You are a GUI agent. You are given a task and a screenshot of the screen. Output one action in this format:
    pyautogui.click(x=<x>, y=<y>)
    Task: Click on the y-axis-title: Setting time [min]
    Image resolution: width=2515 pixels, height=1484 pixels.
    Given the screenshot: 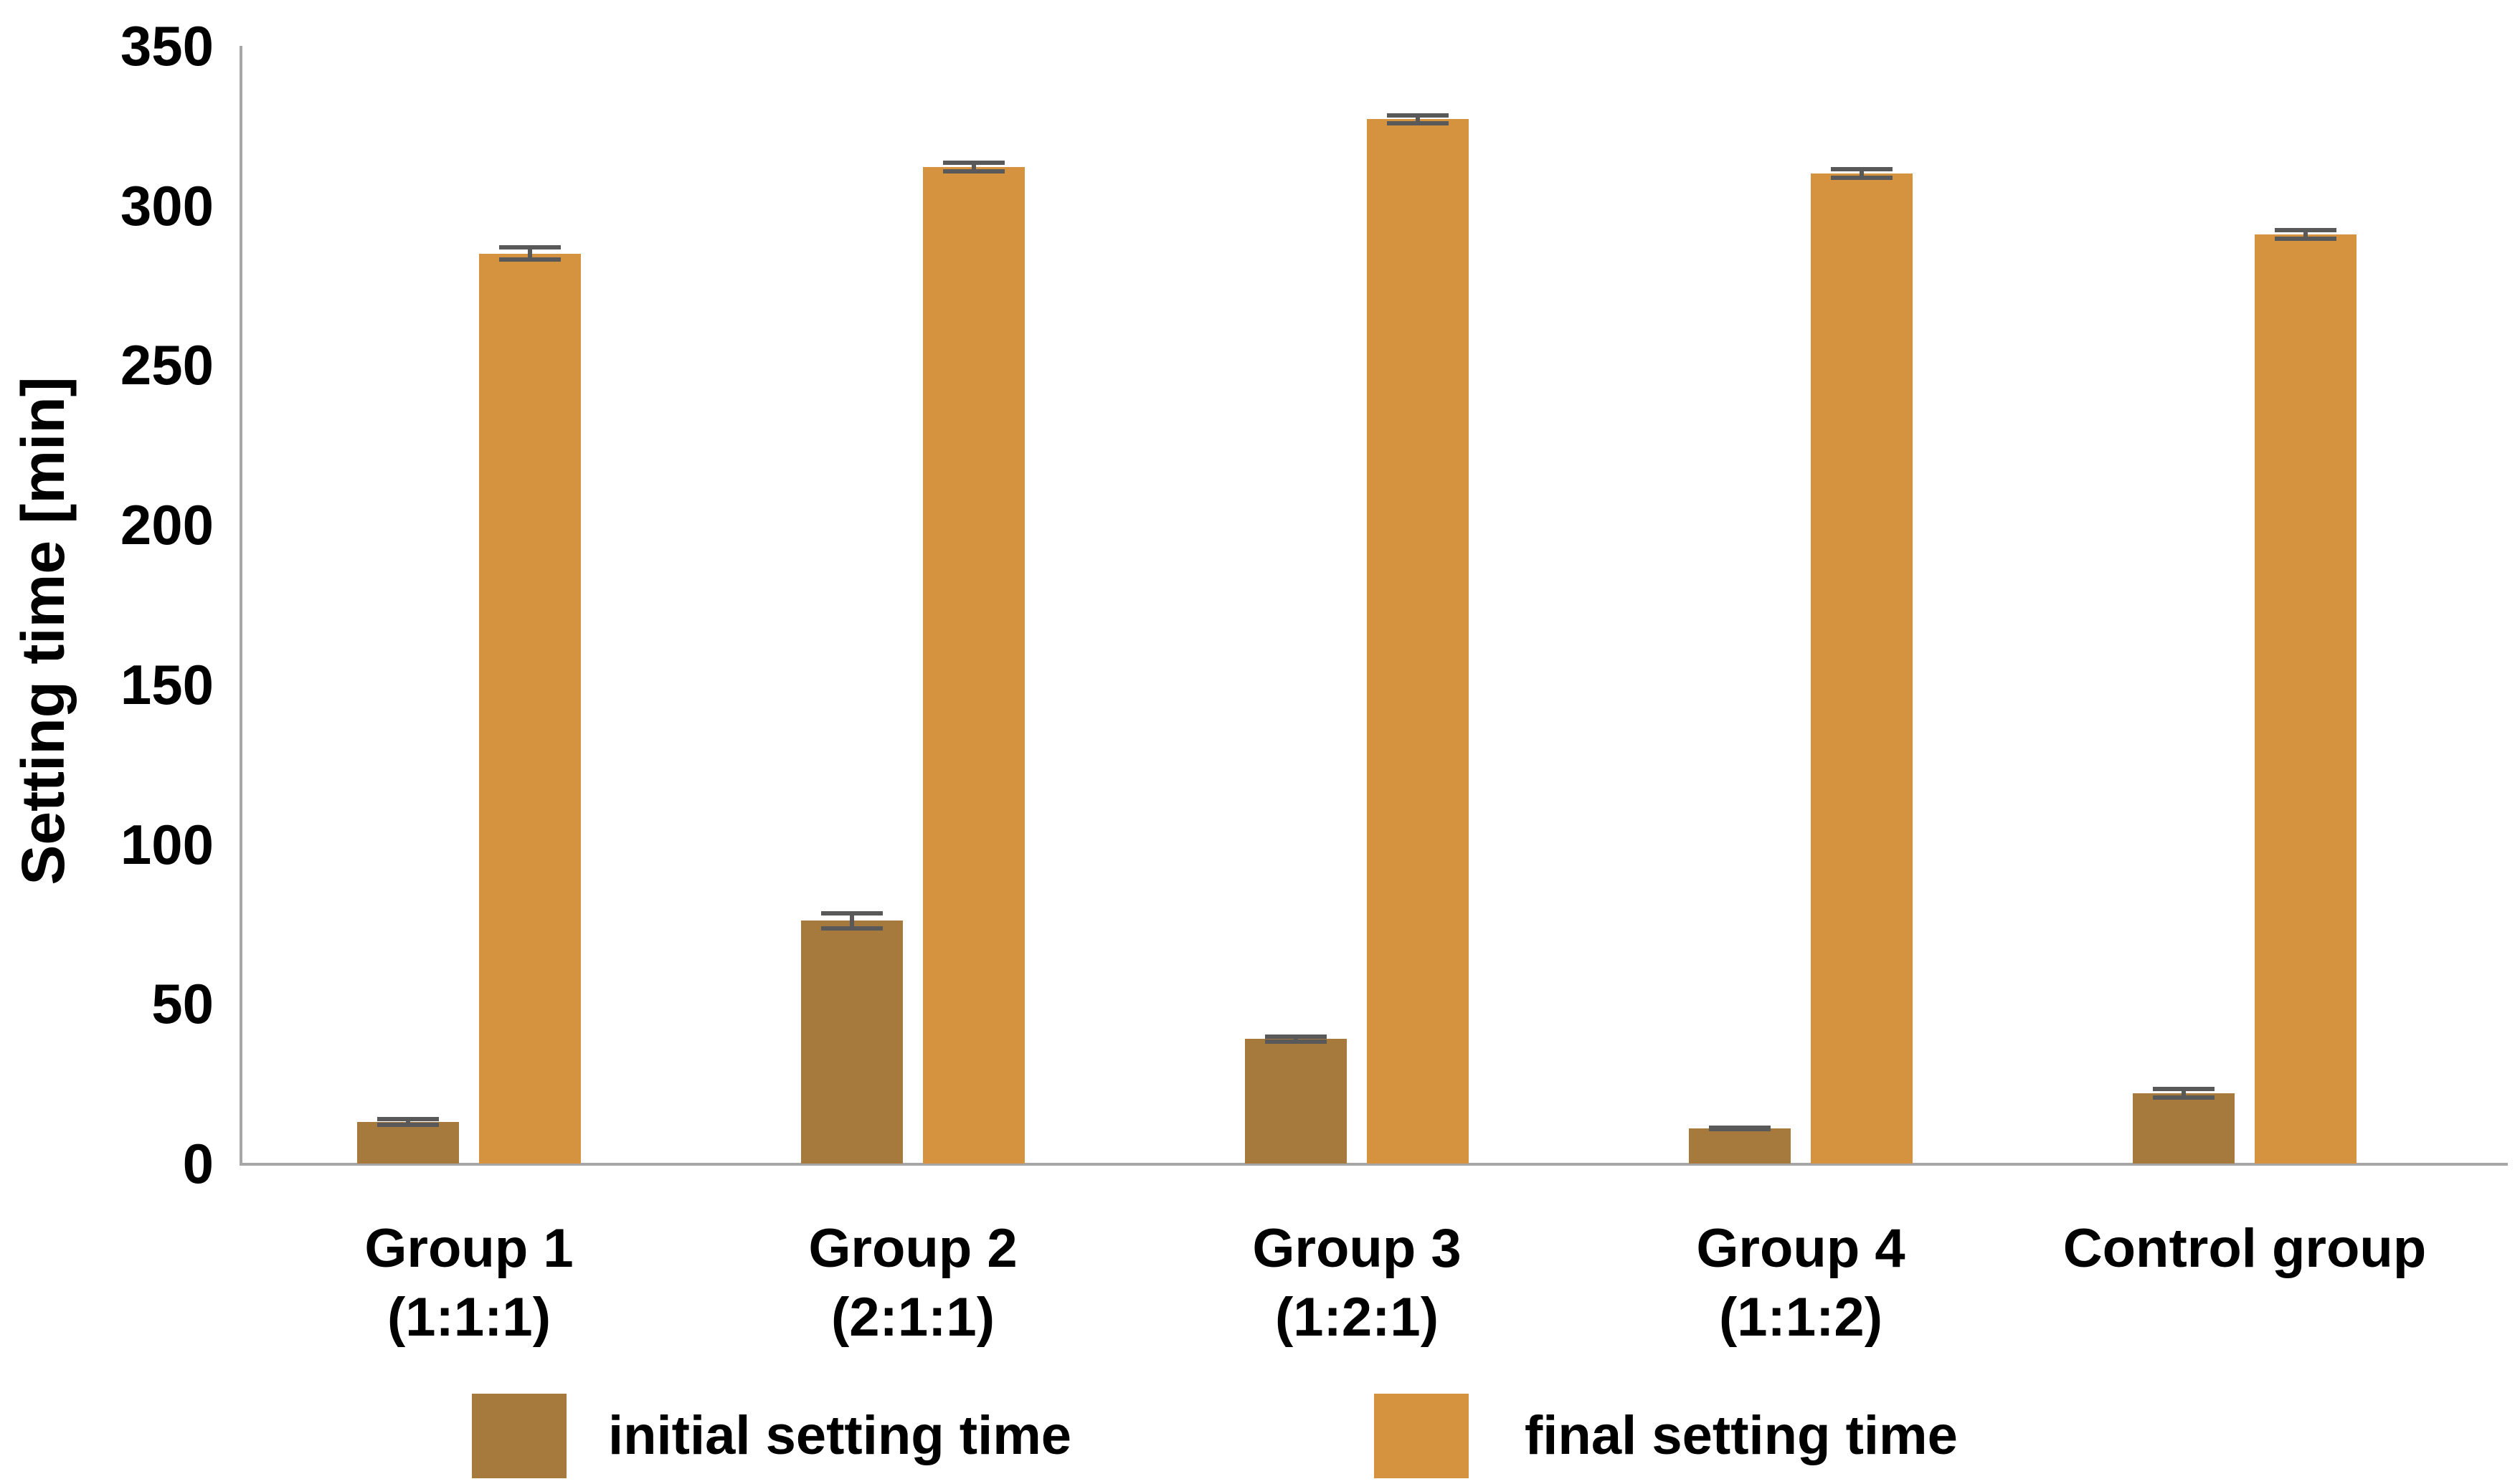 What is the action you would take?
    pyautogui.click(x=43, y=631)
    